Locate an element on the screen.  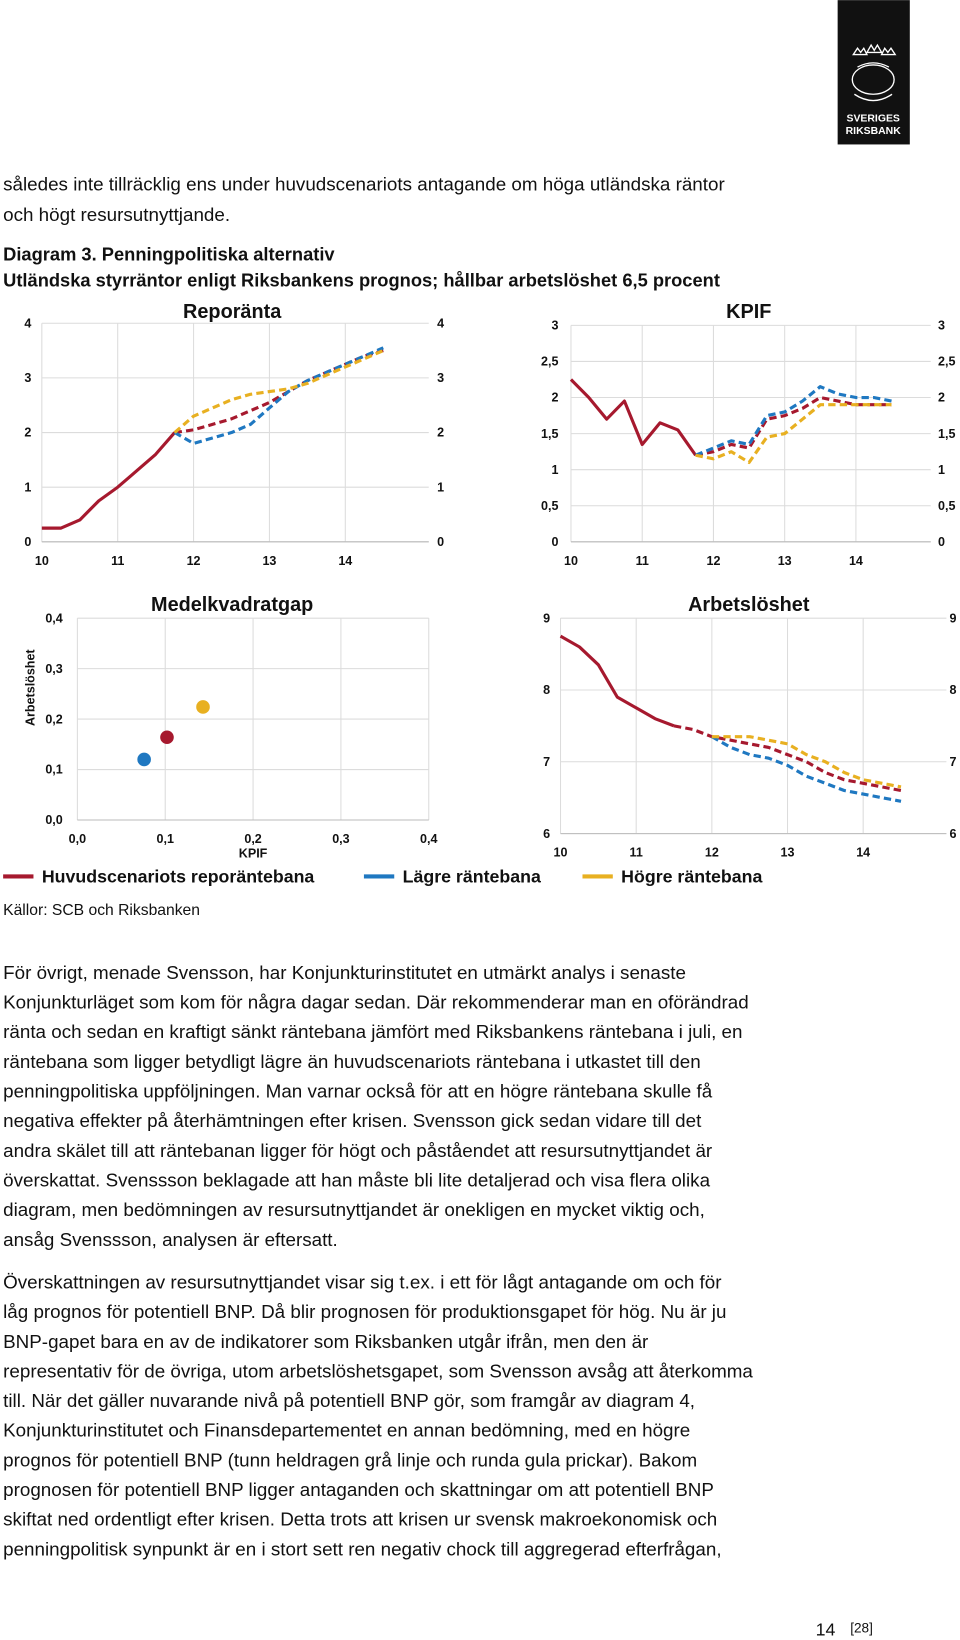
y-tick-label: 0,5 is located at coordinates (549, 506).